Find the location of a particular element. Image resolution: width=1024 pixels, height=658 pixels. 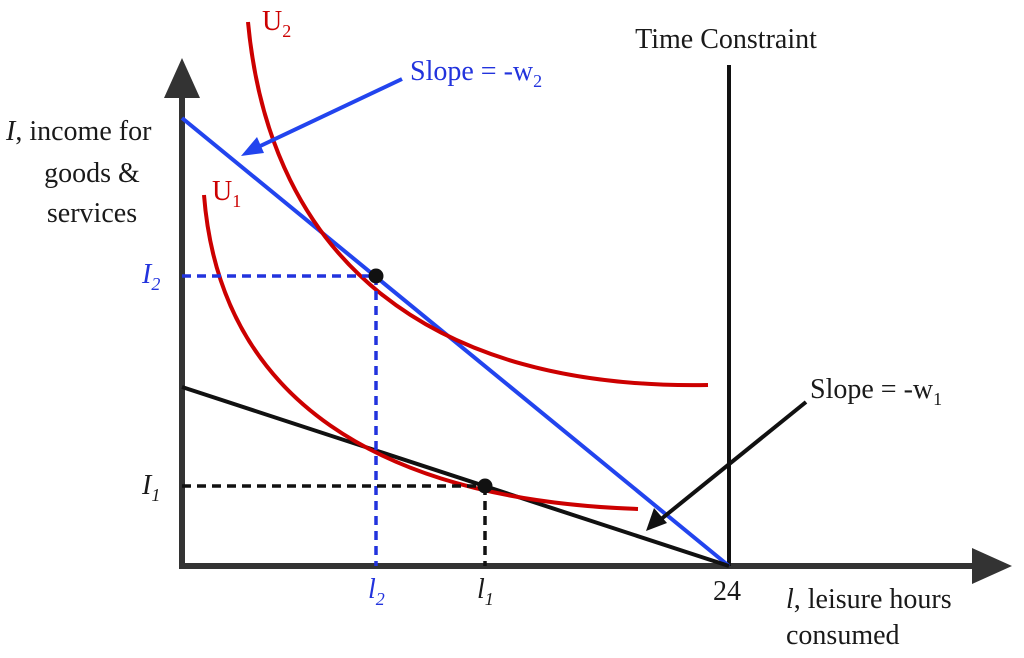

level-I1-label: I1 is located at coordinates (150, 487).